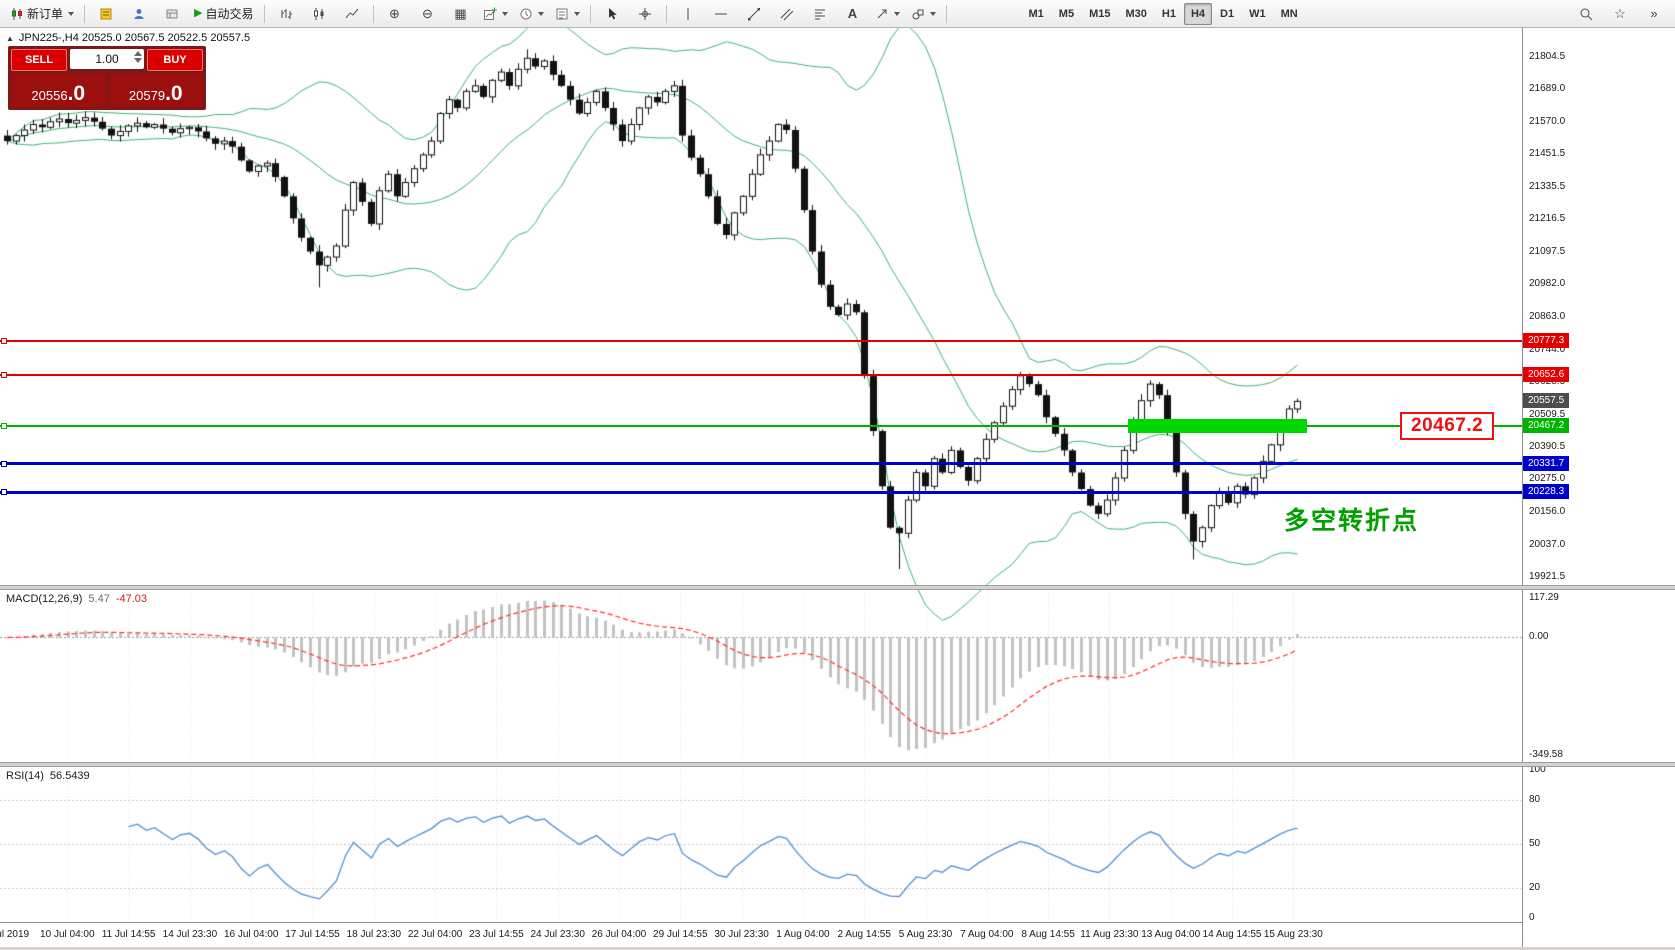 The image size is (1675, 950). I want to click on timeframe-button-m15: M15, so click(1100, 13).